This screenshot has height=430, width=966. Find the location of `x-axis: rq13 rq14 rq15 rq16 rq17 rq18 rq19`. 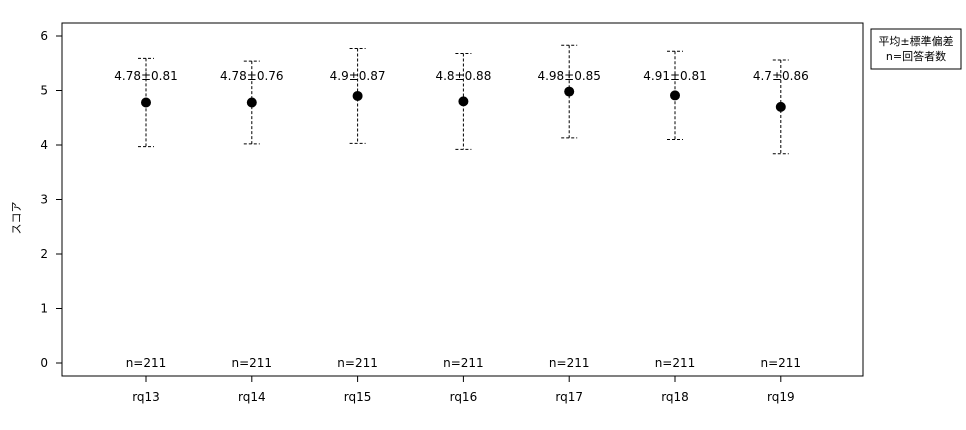

x-axis: rq13 rq14 rq15 rq16 rq17 rq18 rq19 is located at coordinates (463, 390).